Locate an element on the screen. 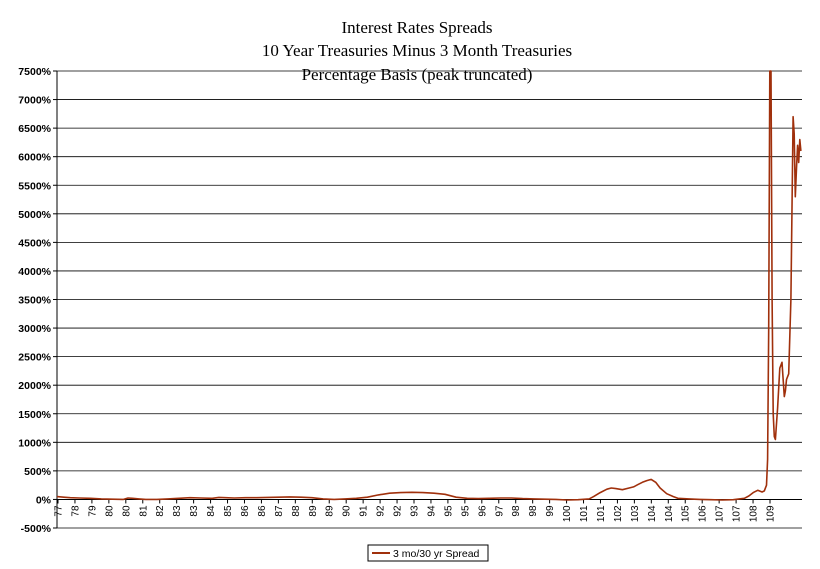 Image resolution: width=820 pixels, height=569 pixels. y-tick-label: 4000% is located at coordinates (34, 272).